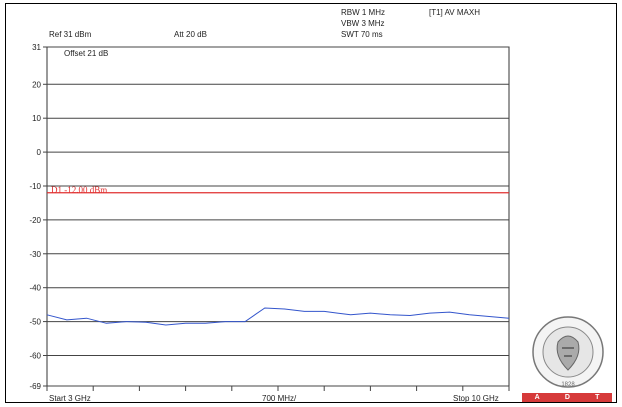 The height and width of the screenshot is (407, 622). I want to click on y-tick-label: -20, so click(35, 220).